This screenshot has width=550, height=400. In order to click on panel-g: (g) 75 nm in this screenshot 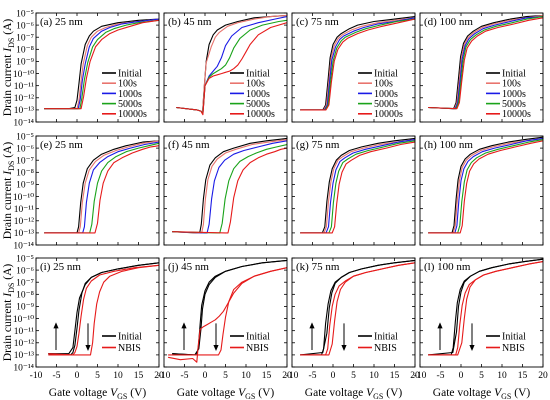, I will do `click(353, 190)`.